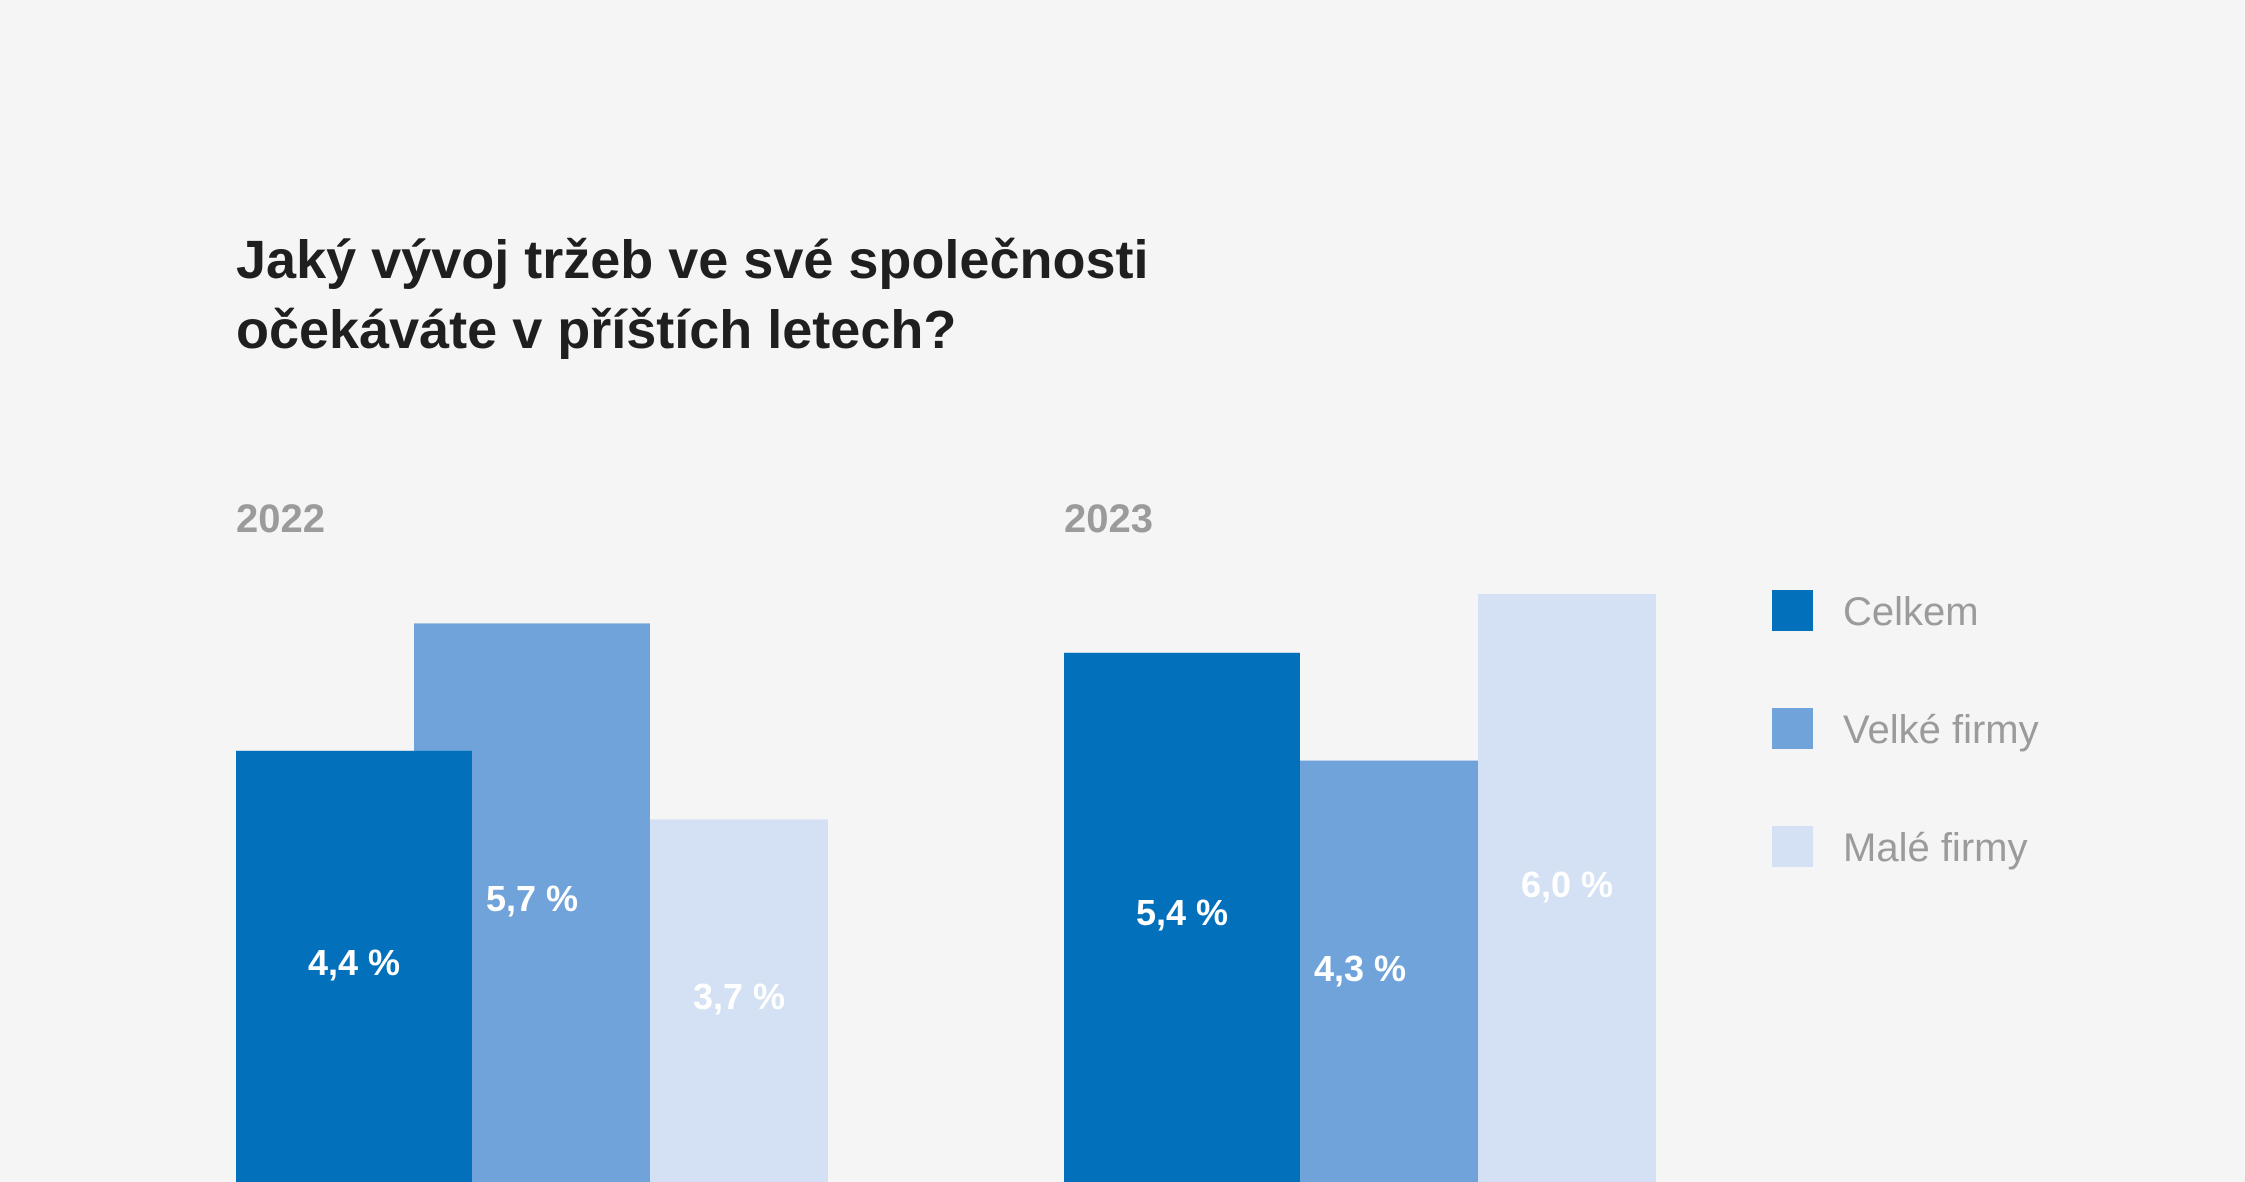 This screenshot has height=1182, width=2245. I want to click on bar-malé-firmy-2023, so click(1567, 888).